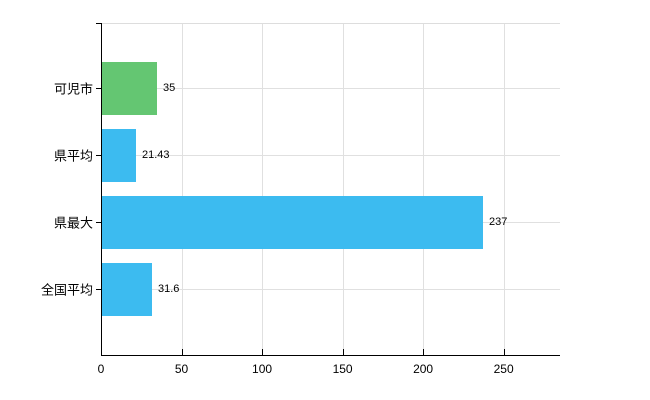 Image resolution: width=650 pixels, height=400 pixels. Describe the element at coordinates (330, 355) in the screenshot. I see `x-axis-line` at that location.